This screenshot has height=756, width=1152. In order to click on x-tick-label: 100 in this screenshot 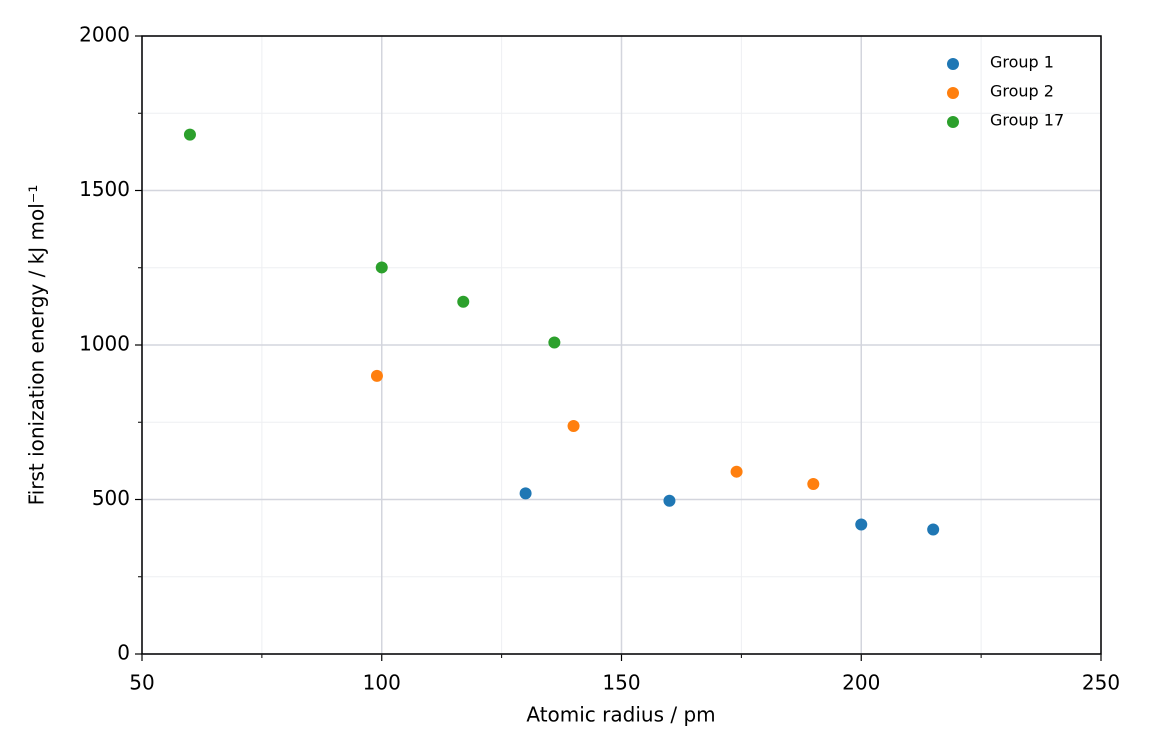, I will do `click(382, 683)`.